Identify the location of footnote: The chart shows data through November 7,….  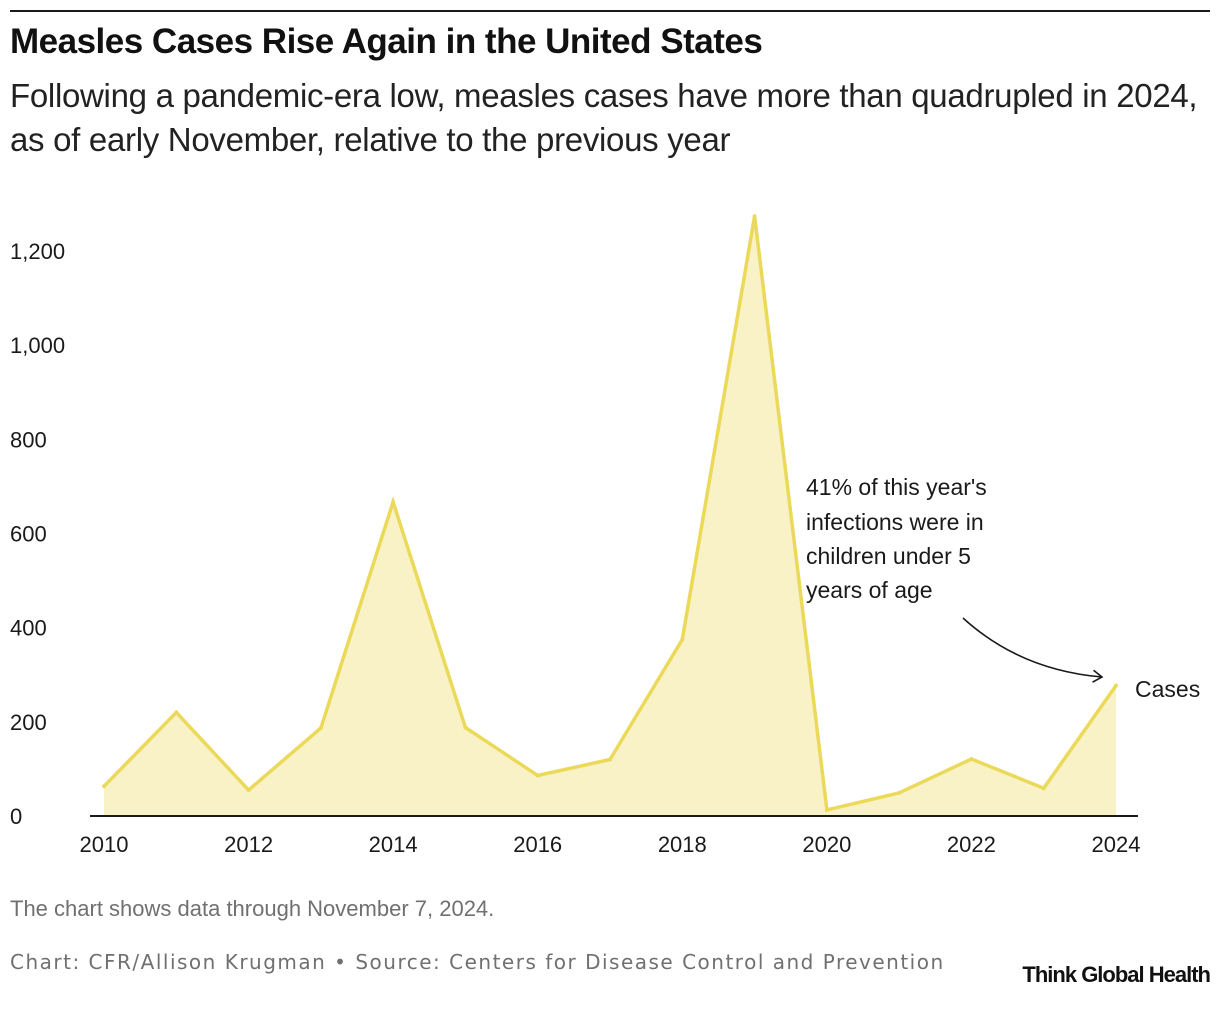
(252, 908).